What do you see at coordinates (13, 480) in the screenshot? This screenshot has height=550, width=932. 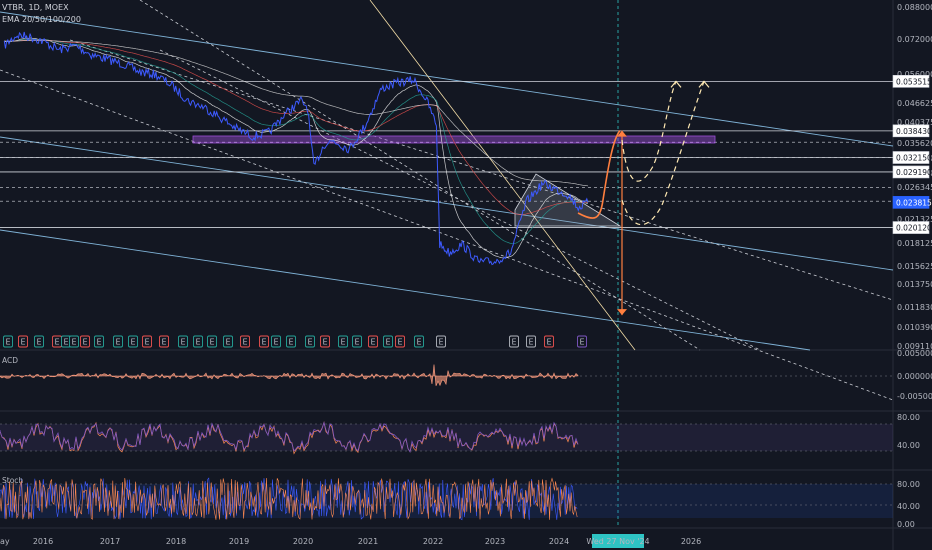 I see `stoch-label: Stoch` at bounding box center [13, 480].